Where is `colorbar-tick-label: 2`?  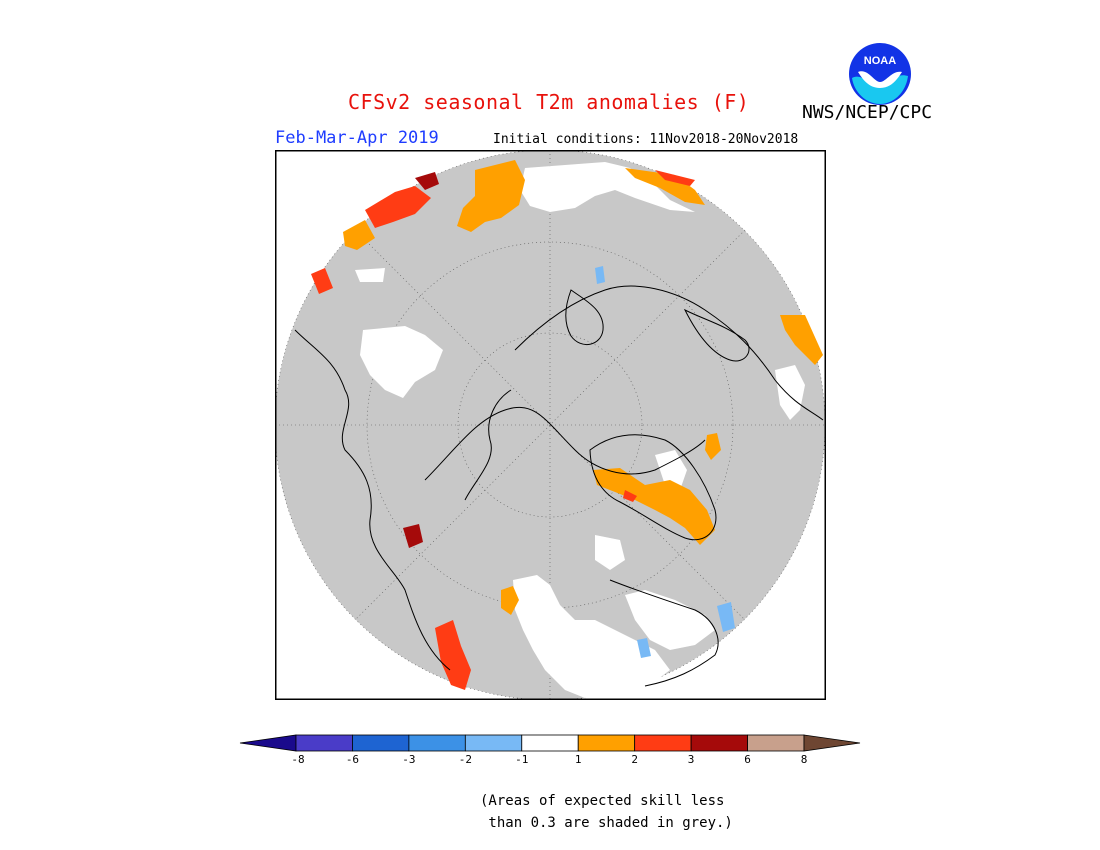 colorbar-tick-label: 2 is located at coordinates (634, 759).